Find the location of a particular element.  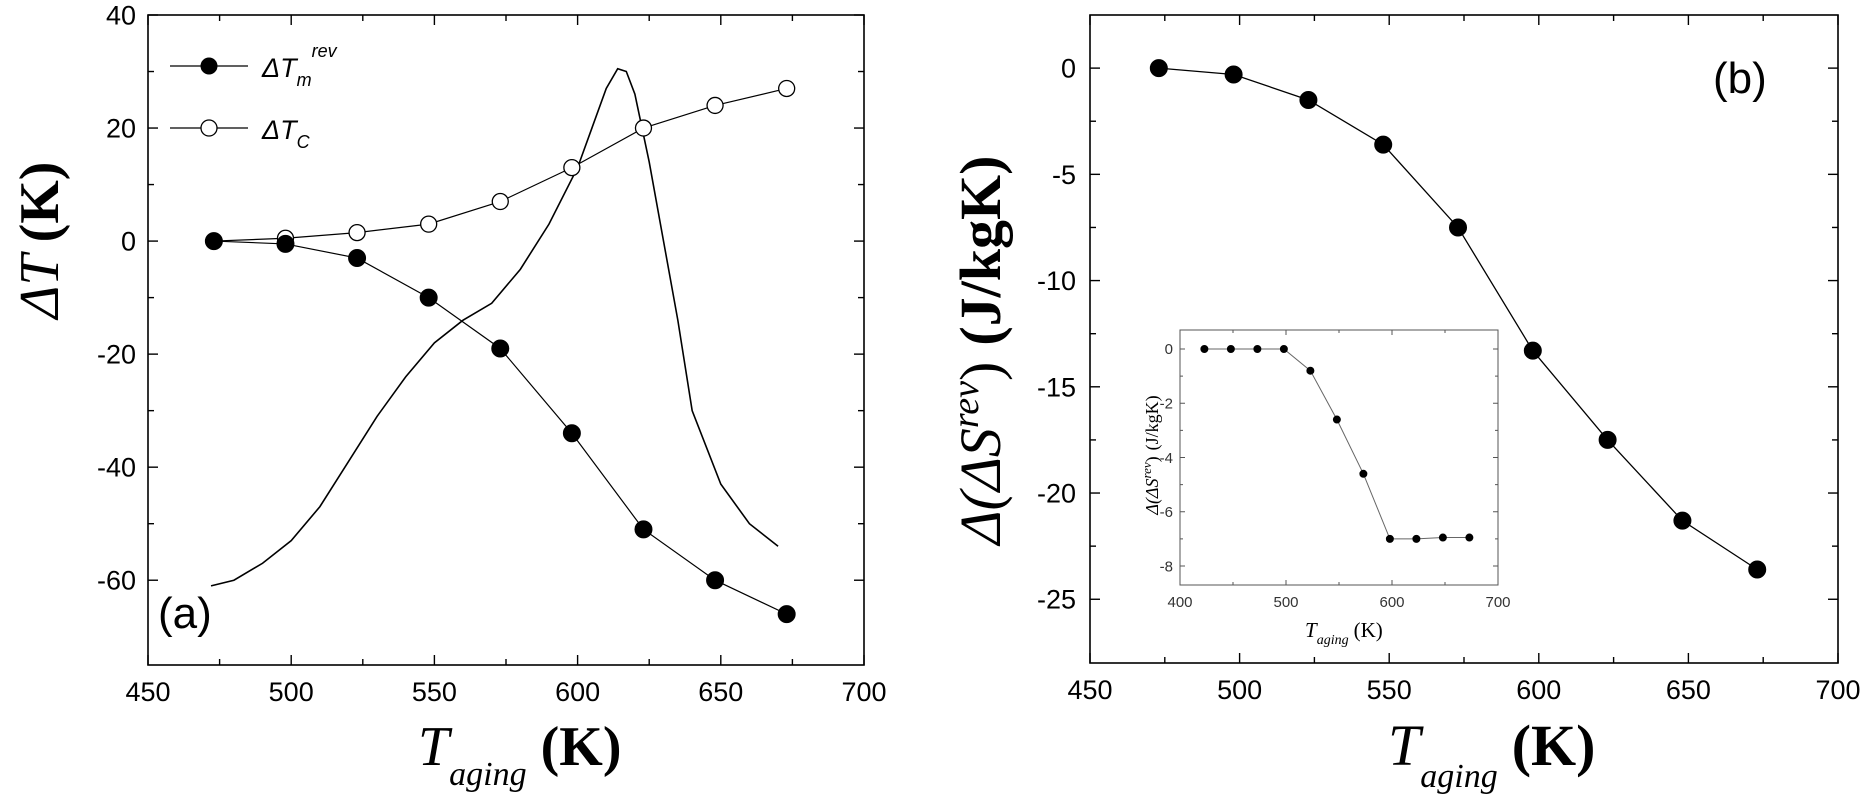

inset-y-axis-title: Δ(ΔSrev)(J/kgK) is located at coordinates (1151, 455).